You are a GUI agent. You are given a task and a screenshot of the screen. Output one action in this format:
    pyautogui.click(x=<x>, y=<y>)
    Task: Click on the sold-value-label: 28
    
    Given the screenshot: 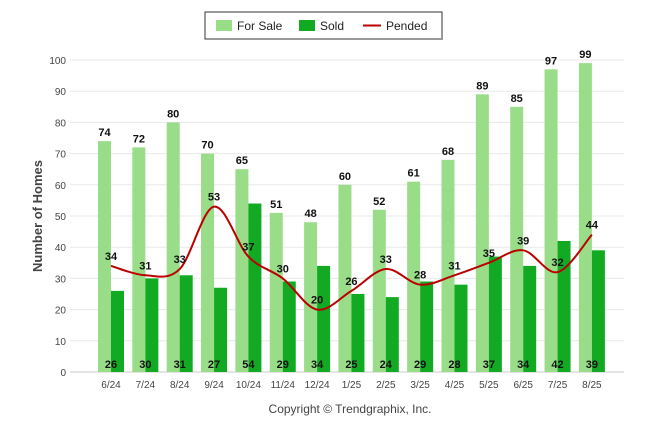 What is the action you would take?
    pyautogui.click(x=454, y=365)
    